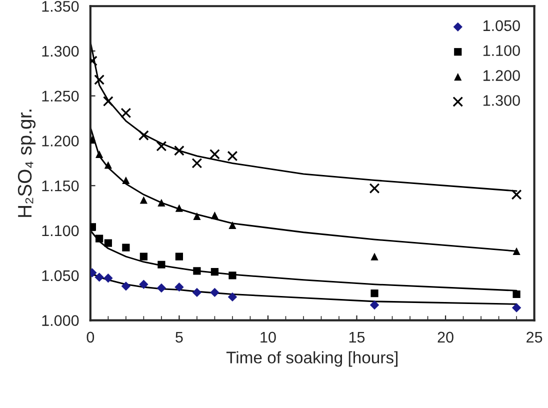 This screenshot has width=548, height=408. What do you see at coordinates (501, 75) in the screenshot?
I see `legend-label: 1.200` at bounding box center [501, 75].